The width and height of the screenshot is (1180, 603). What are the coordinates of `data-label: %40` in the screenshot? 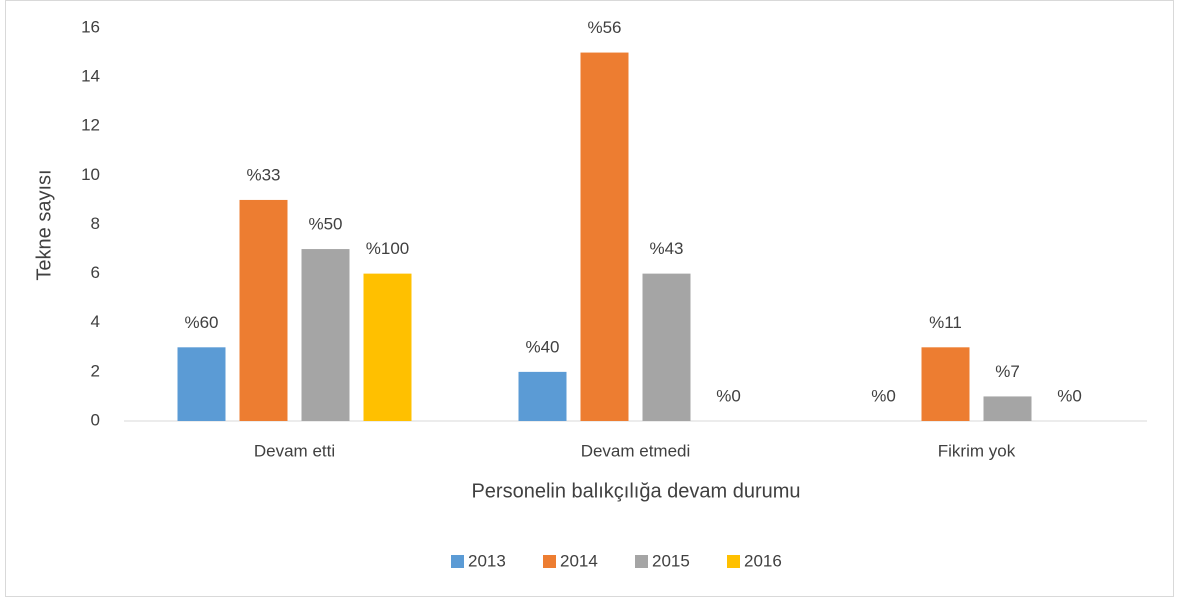 It's located at (542, 346).